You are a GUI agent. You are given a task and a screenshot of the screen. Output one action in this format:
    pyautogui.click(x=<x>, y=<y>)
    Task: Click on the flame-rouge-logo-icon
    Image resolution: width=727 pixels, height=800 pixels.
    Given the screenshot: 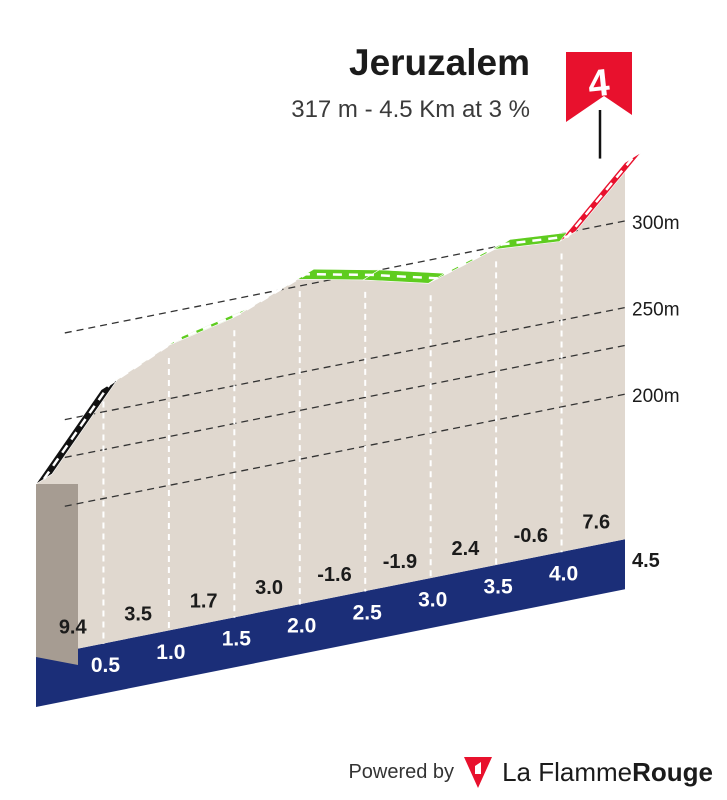 What is the action you would take?
    pyautogui.click(x=478, y=772)
    